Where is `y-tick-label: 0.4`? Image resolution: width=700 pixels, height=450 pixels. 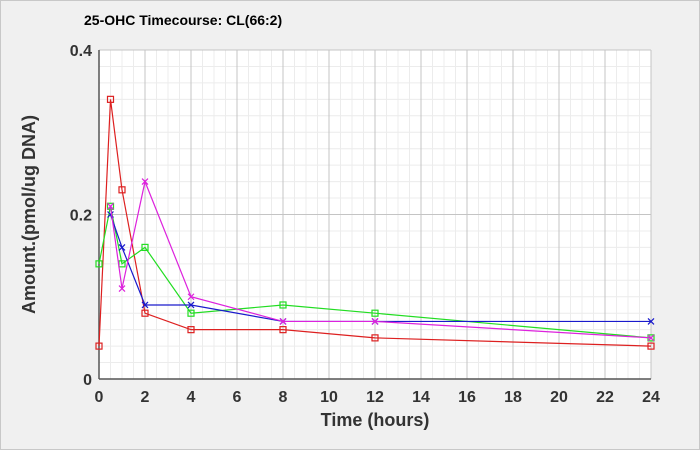 y-tick-label: 0.4 is located at coordinates (81, 51).